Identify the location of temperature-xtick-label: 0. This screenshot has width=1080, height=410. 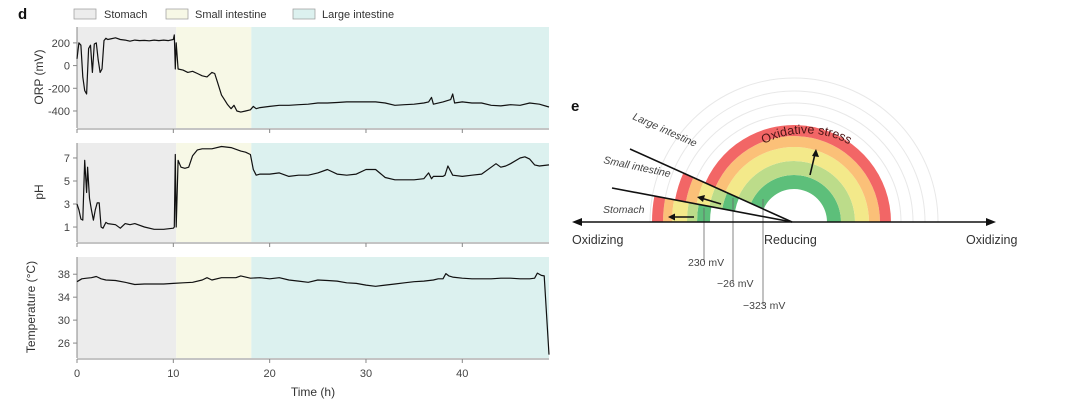
(77, 374).